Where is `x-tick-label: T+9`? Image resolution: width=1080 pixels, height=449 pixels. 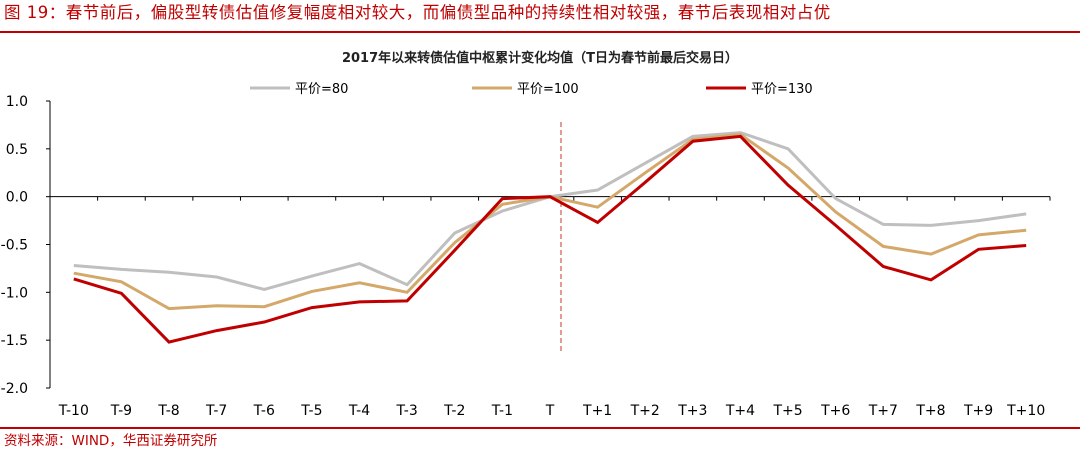
x-tick-label: T+9 is located at coordinates (978, 411).